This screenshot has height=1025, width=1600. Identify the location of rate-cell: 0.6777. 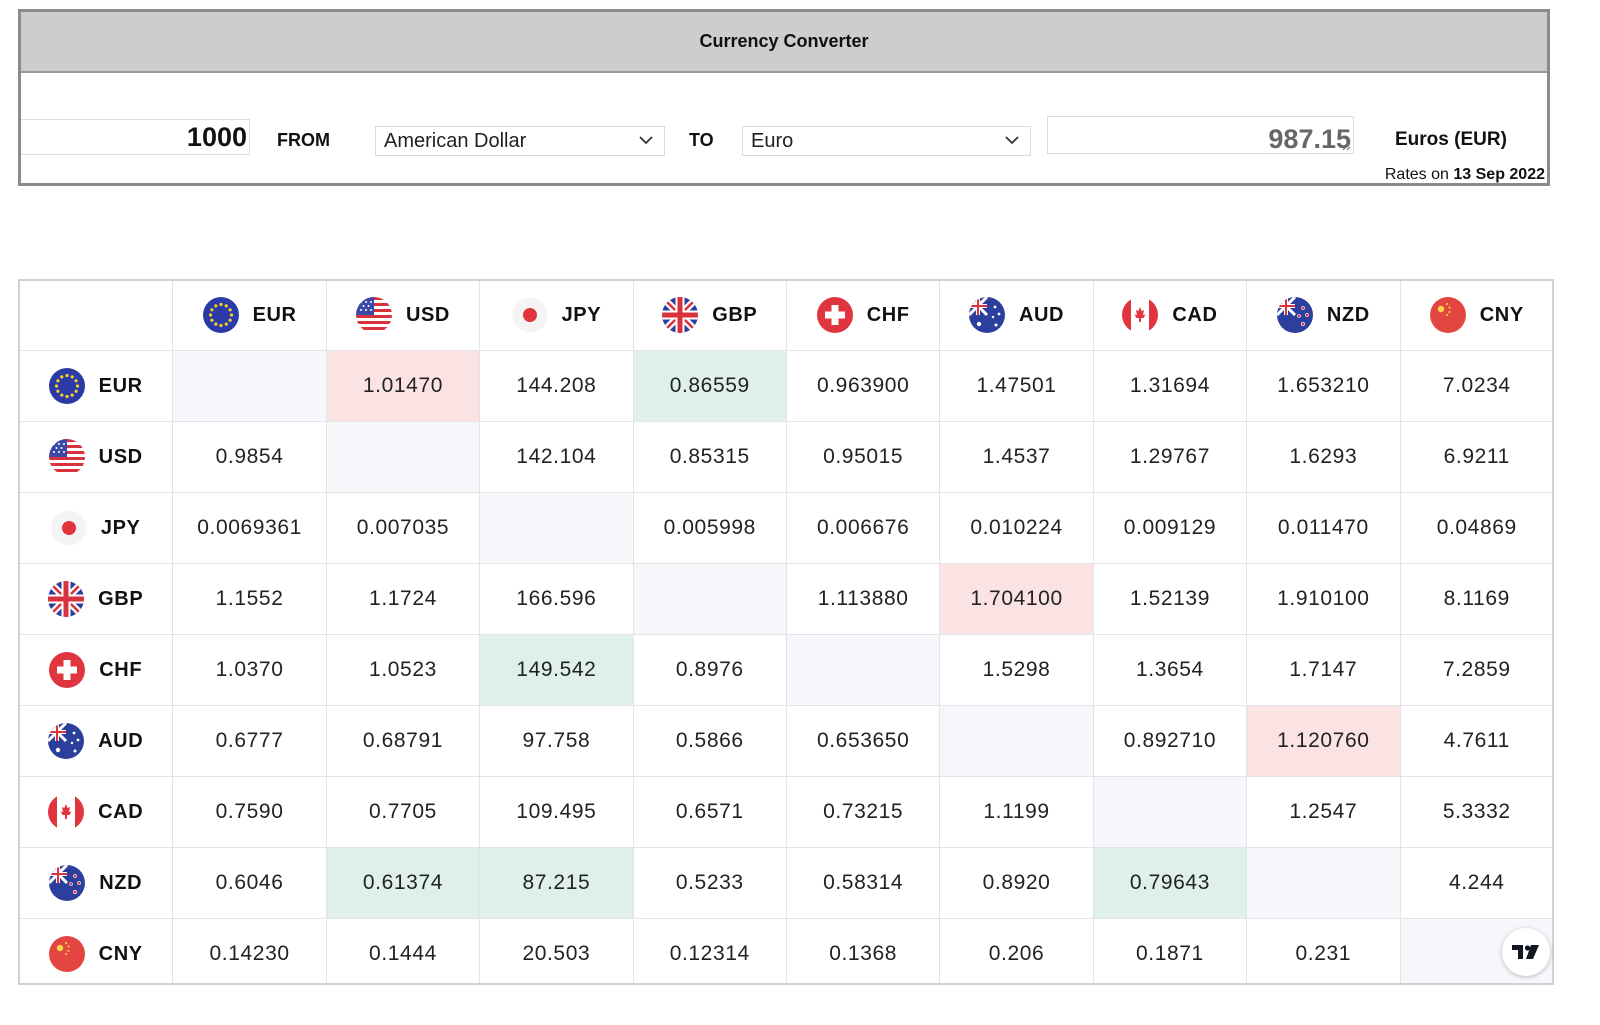
(249, 741).